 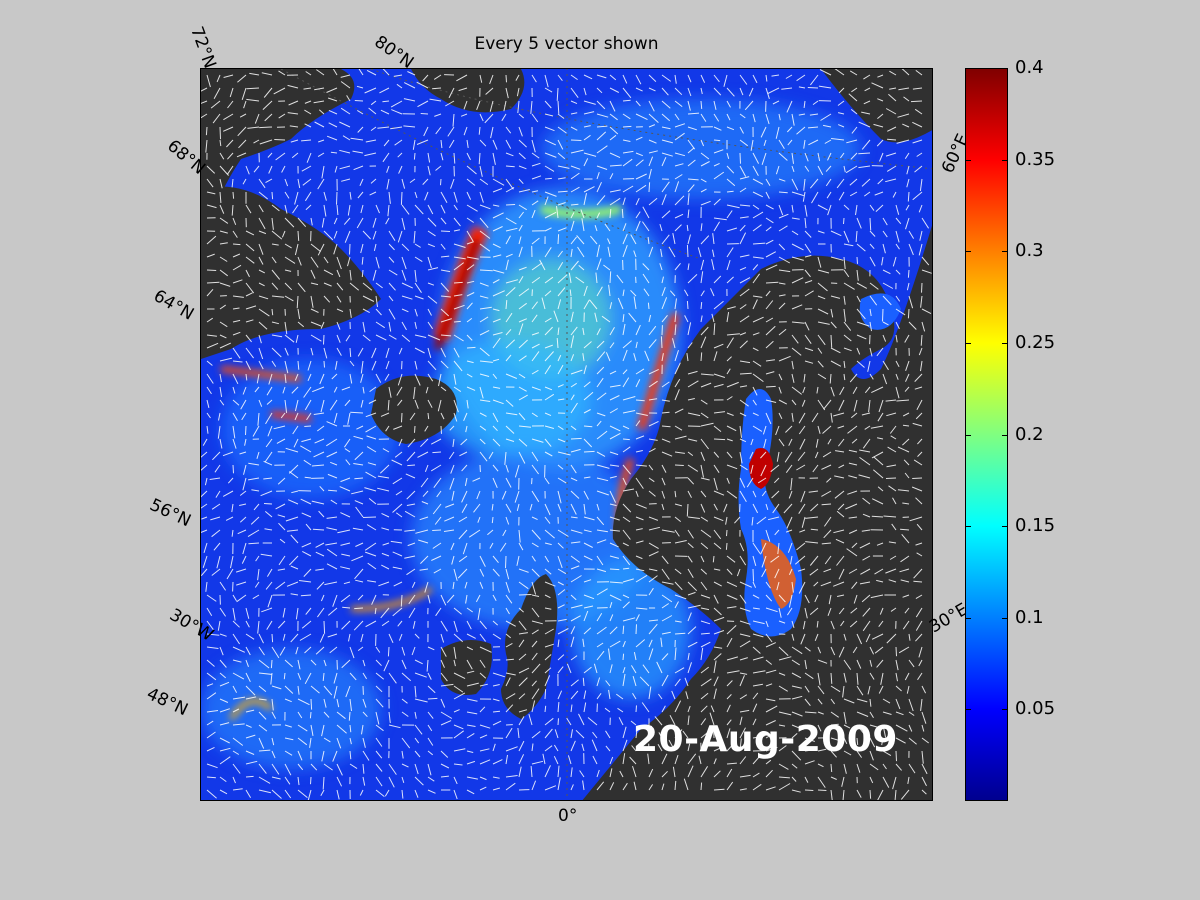 What do you see at coordinates (880, 311) in the screenshot?
I see `white-sea` at bounding box center [880, 311].